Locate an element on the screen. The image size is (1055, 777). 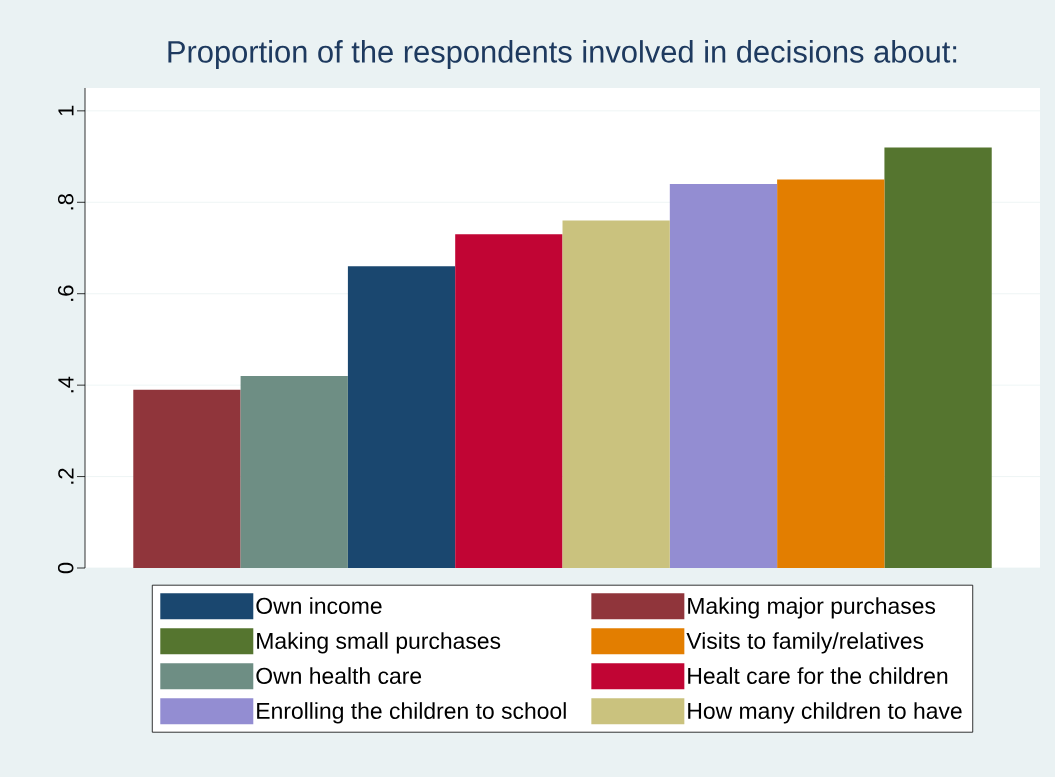
y-tick-label: .8 is located at coordinates (65, 202).